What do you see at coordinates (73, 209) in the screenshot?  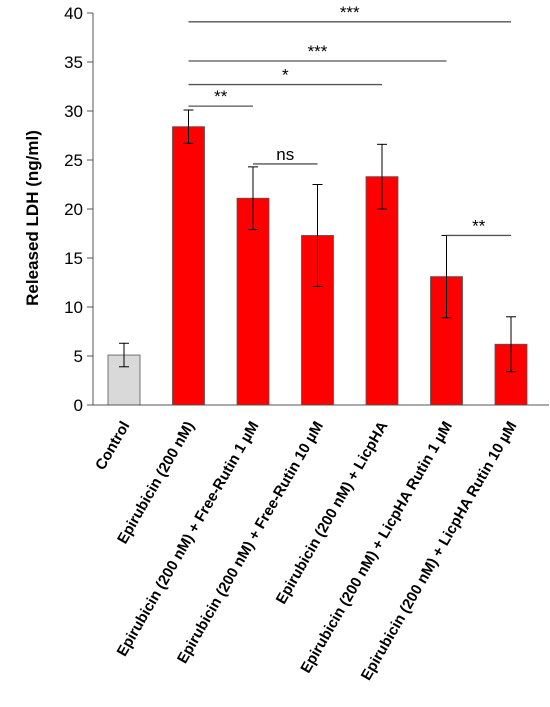 I see `y-tick-label-4: 20` at bounding box center [73, 209].